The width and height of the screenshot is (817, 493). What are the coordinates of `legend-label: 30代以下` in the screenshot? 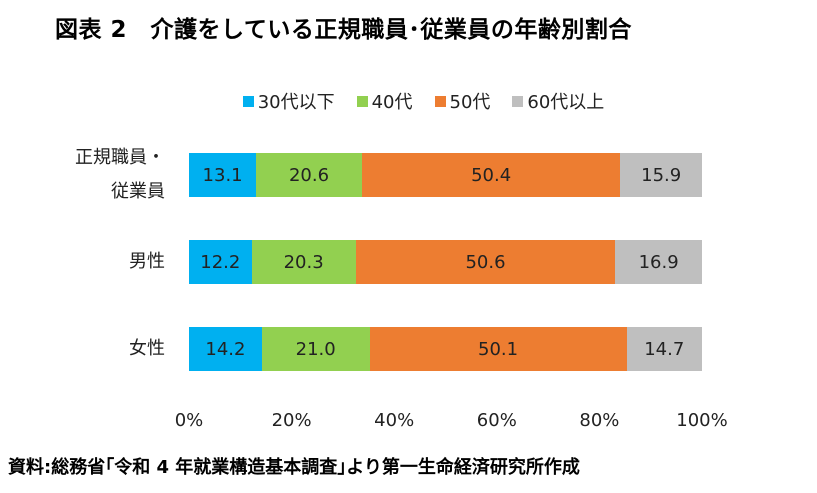 It's located at (296, 102).